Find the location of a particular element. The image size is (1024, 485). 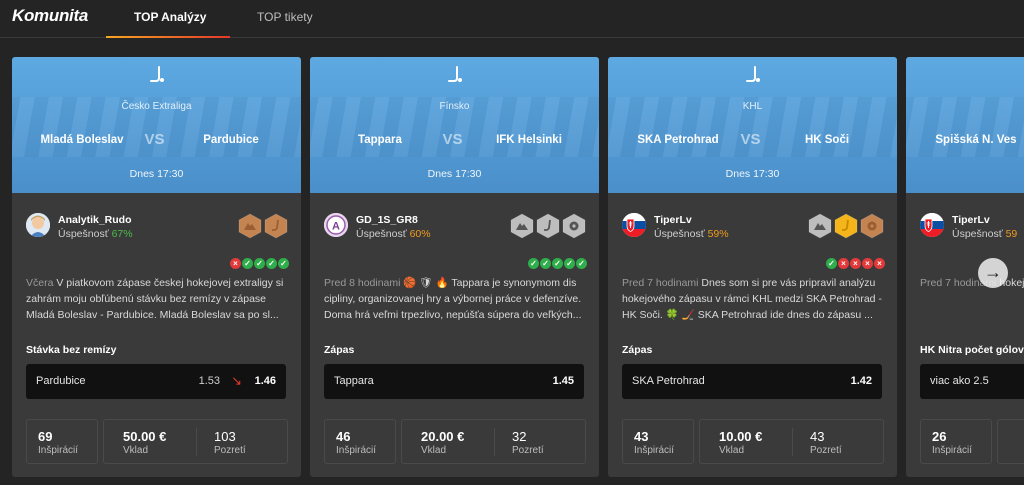

previous-odds: 1.53 is located at coordinates (209, 381).